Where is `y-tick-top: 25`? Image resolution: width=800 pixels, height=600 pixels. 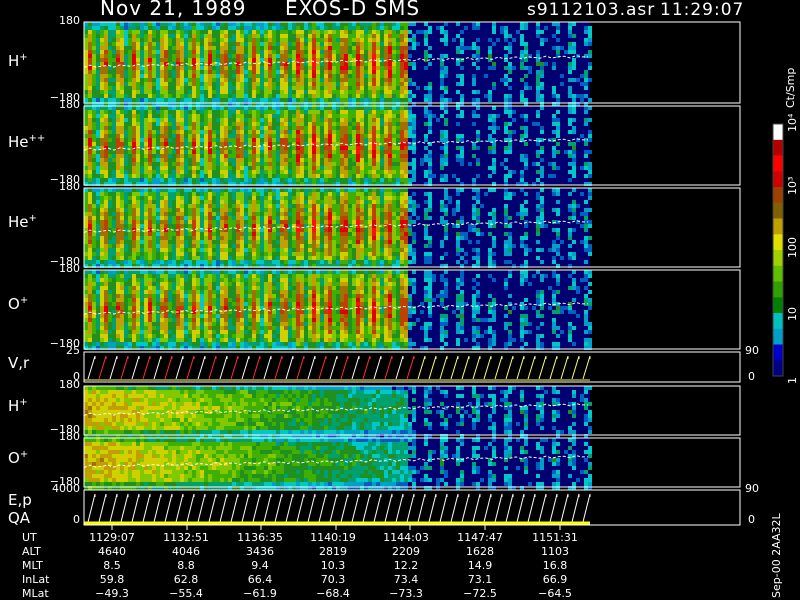 y-tick-top: 25 is located at coordinates (73, 350).